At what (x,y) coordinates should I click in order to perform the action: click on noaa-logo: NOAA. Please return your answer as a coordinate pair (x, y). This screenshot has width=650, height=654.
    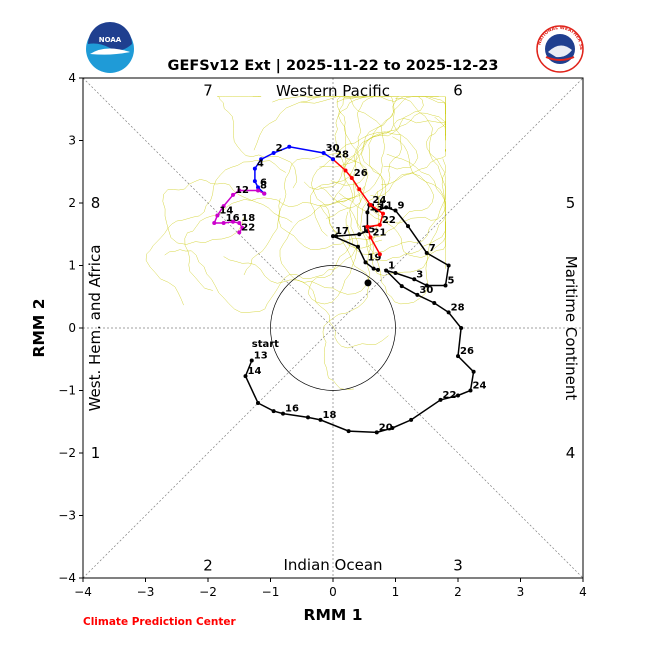
    Looking at the image, I should click on (110, 47).